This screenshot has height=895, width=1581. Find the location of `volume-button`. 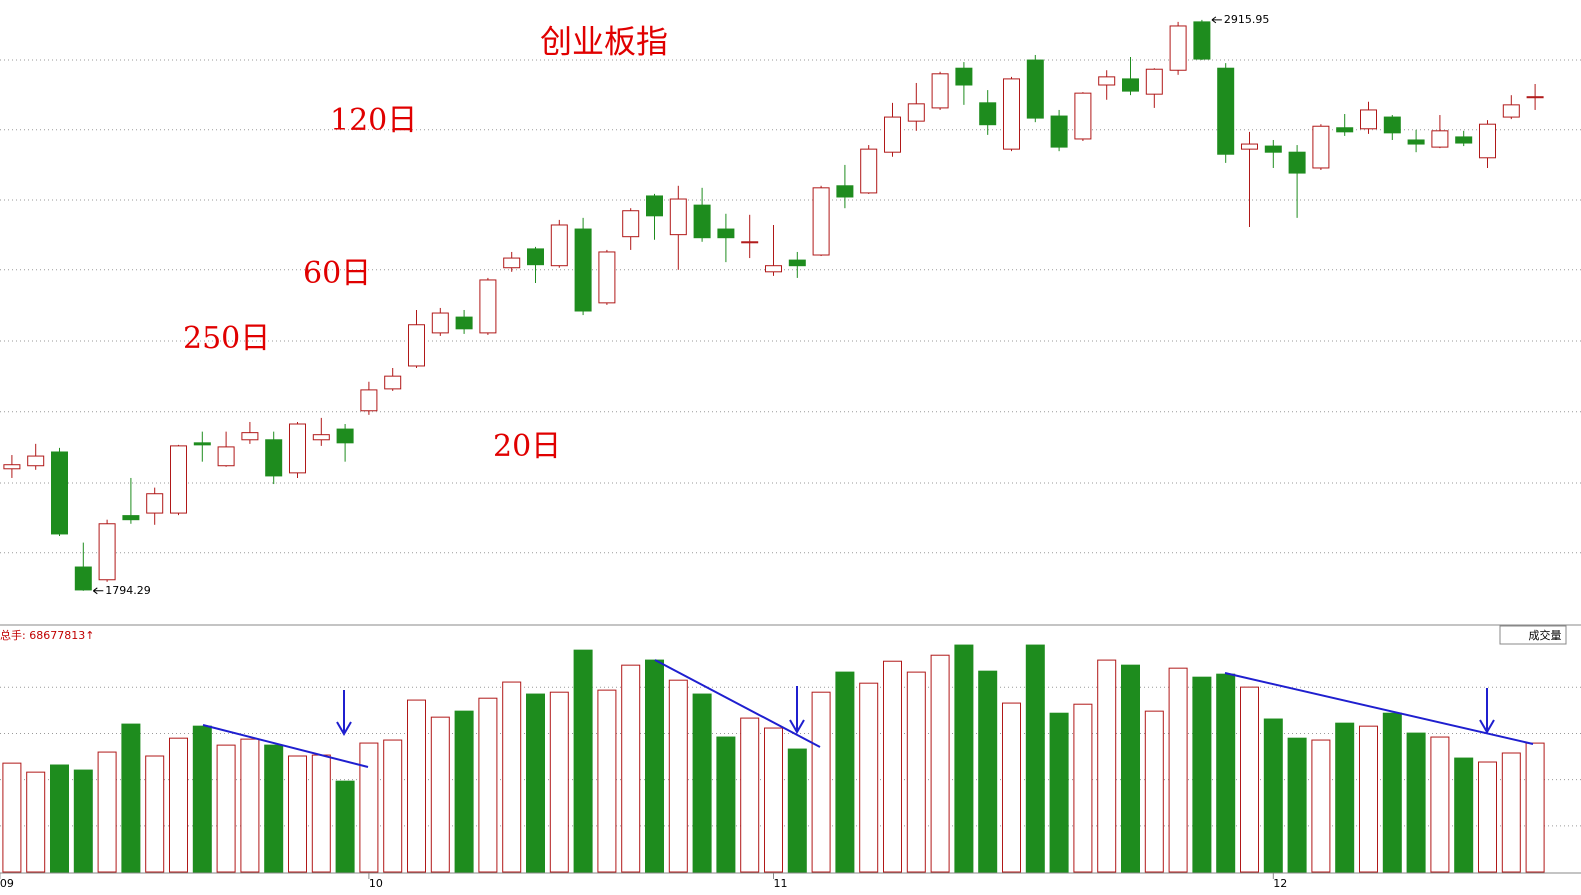

volume-button is located at coordinates (1533, 635).